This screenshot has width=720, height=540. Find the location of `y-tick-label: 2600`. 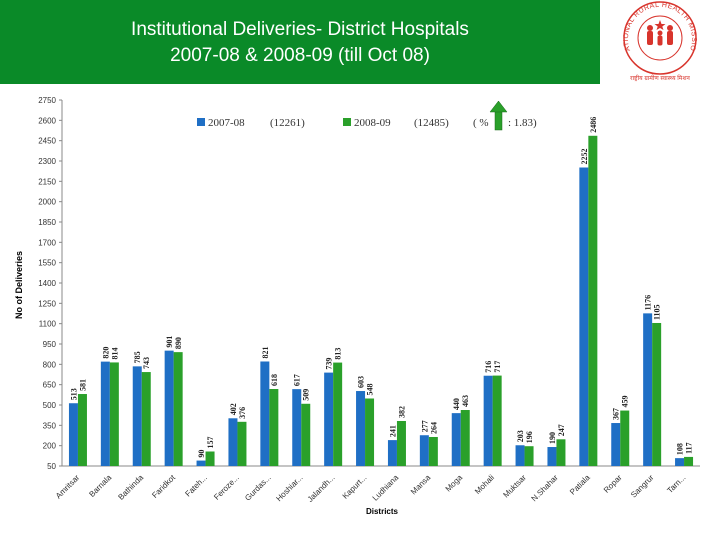

y-tick-label: 2600 is located at coordinates (47, 120).